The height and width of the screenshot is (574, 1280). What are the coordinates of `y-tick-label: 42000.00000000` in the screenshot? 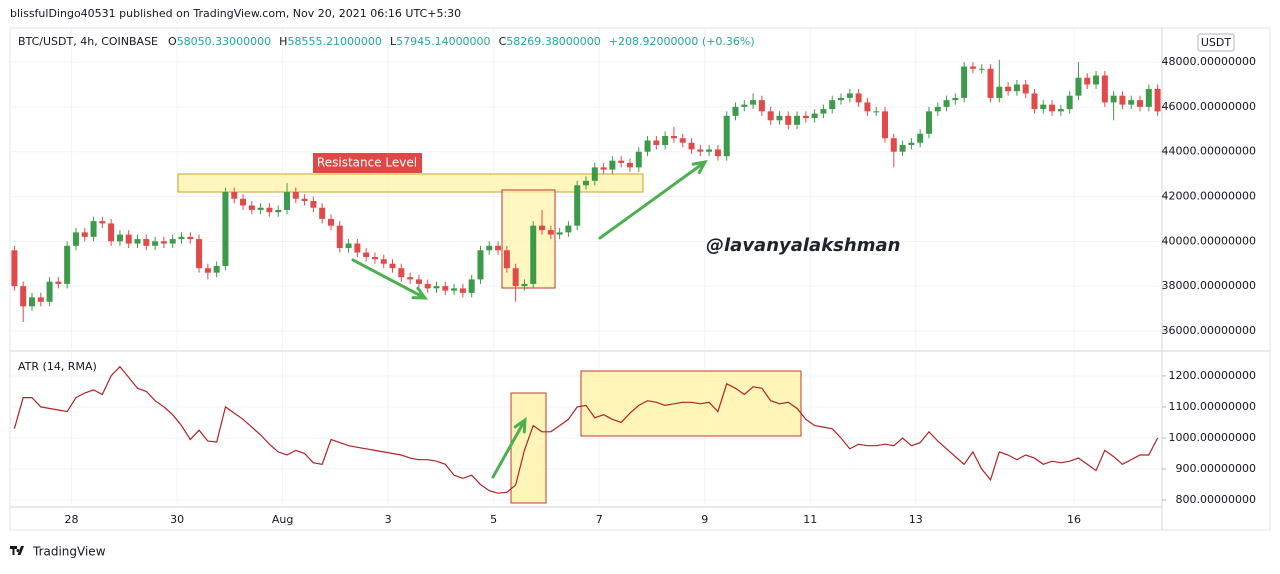 It's located at (1209, 196).